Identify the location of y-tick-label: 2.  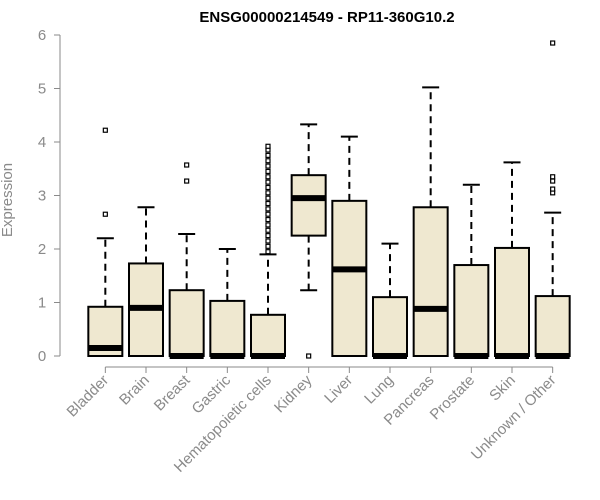
(42, 249).